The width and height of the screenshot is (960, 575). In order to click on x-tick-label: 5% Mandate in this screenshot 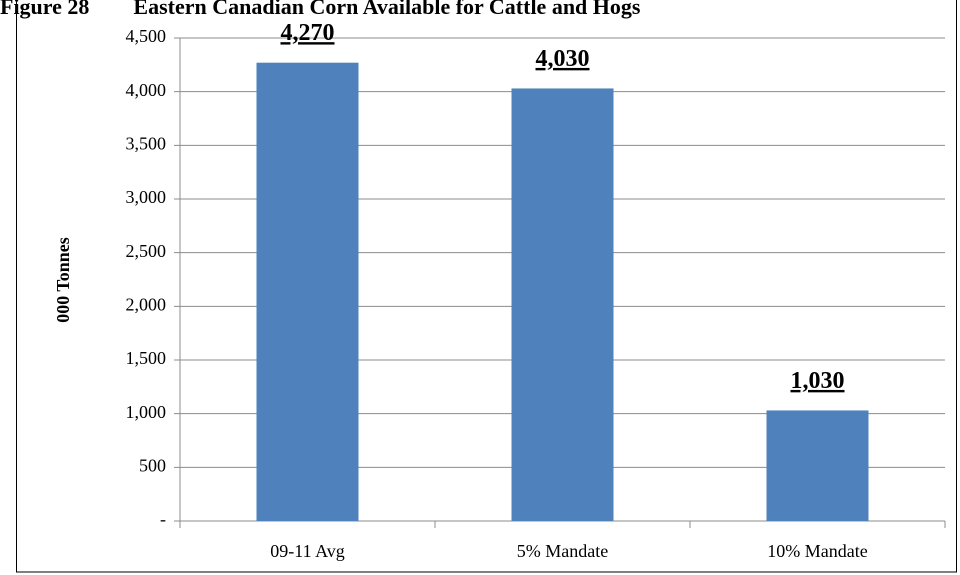, I will do `click(562, 551)`.